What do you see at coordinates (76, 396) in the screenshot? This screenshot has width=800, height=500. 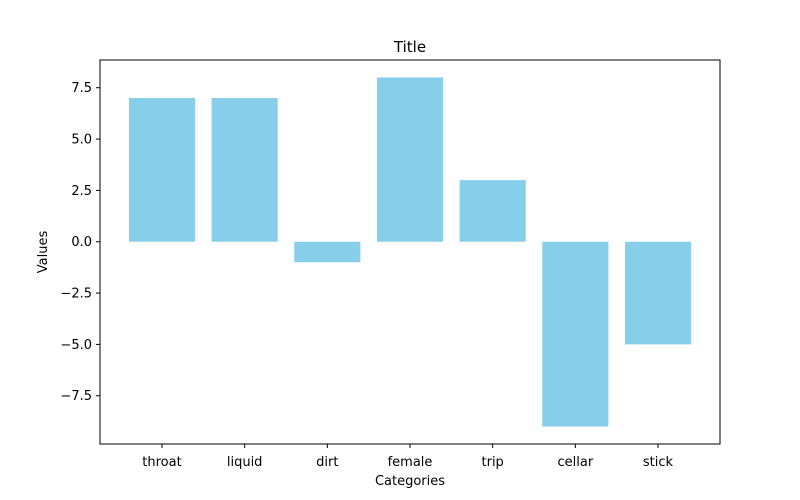 I see `y-tick-label: −7.5` at bounding box center [76, 396].